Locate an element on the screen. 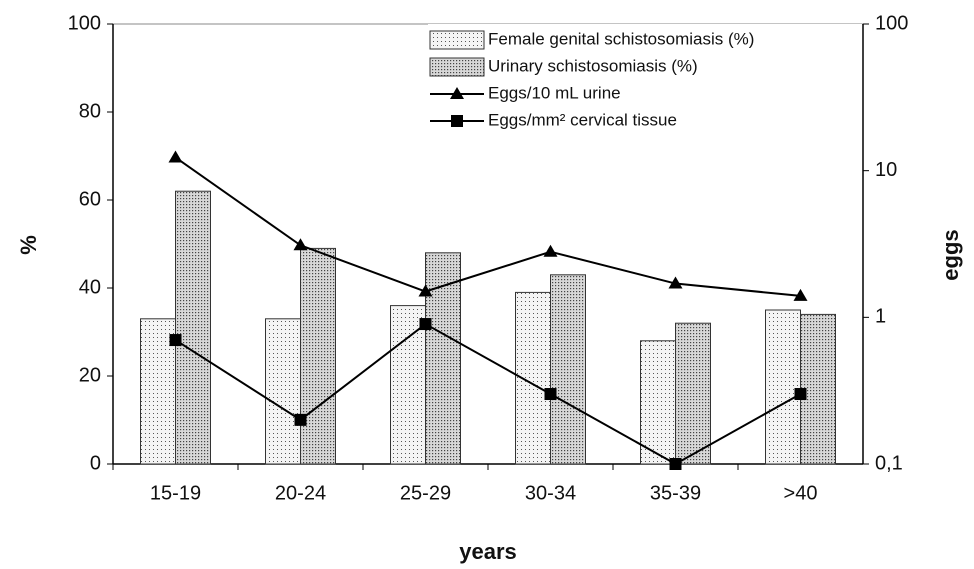 This screenshot has height=569, width=974. y2-tick-label: 100 is located at coordinates (891, 23).